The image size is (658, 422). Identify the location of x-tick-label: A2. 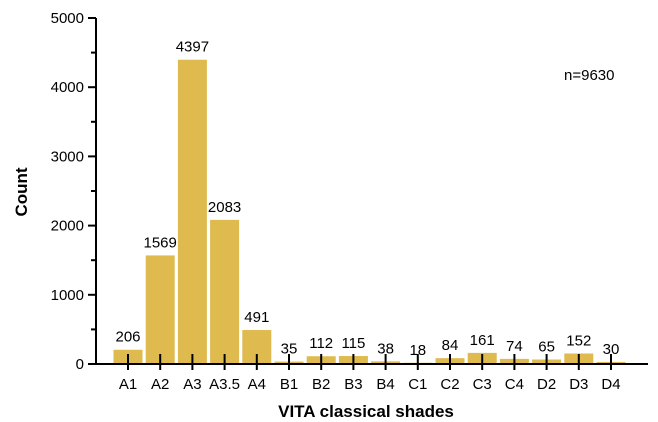
(160, 384).